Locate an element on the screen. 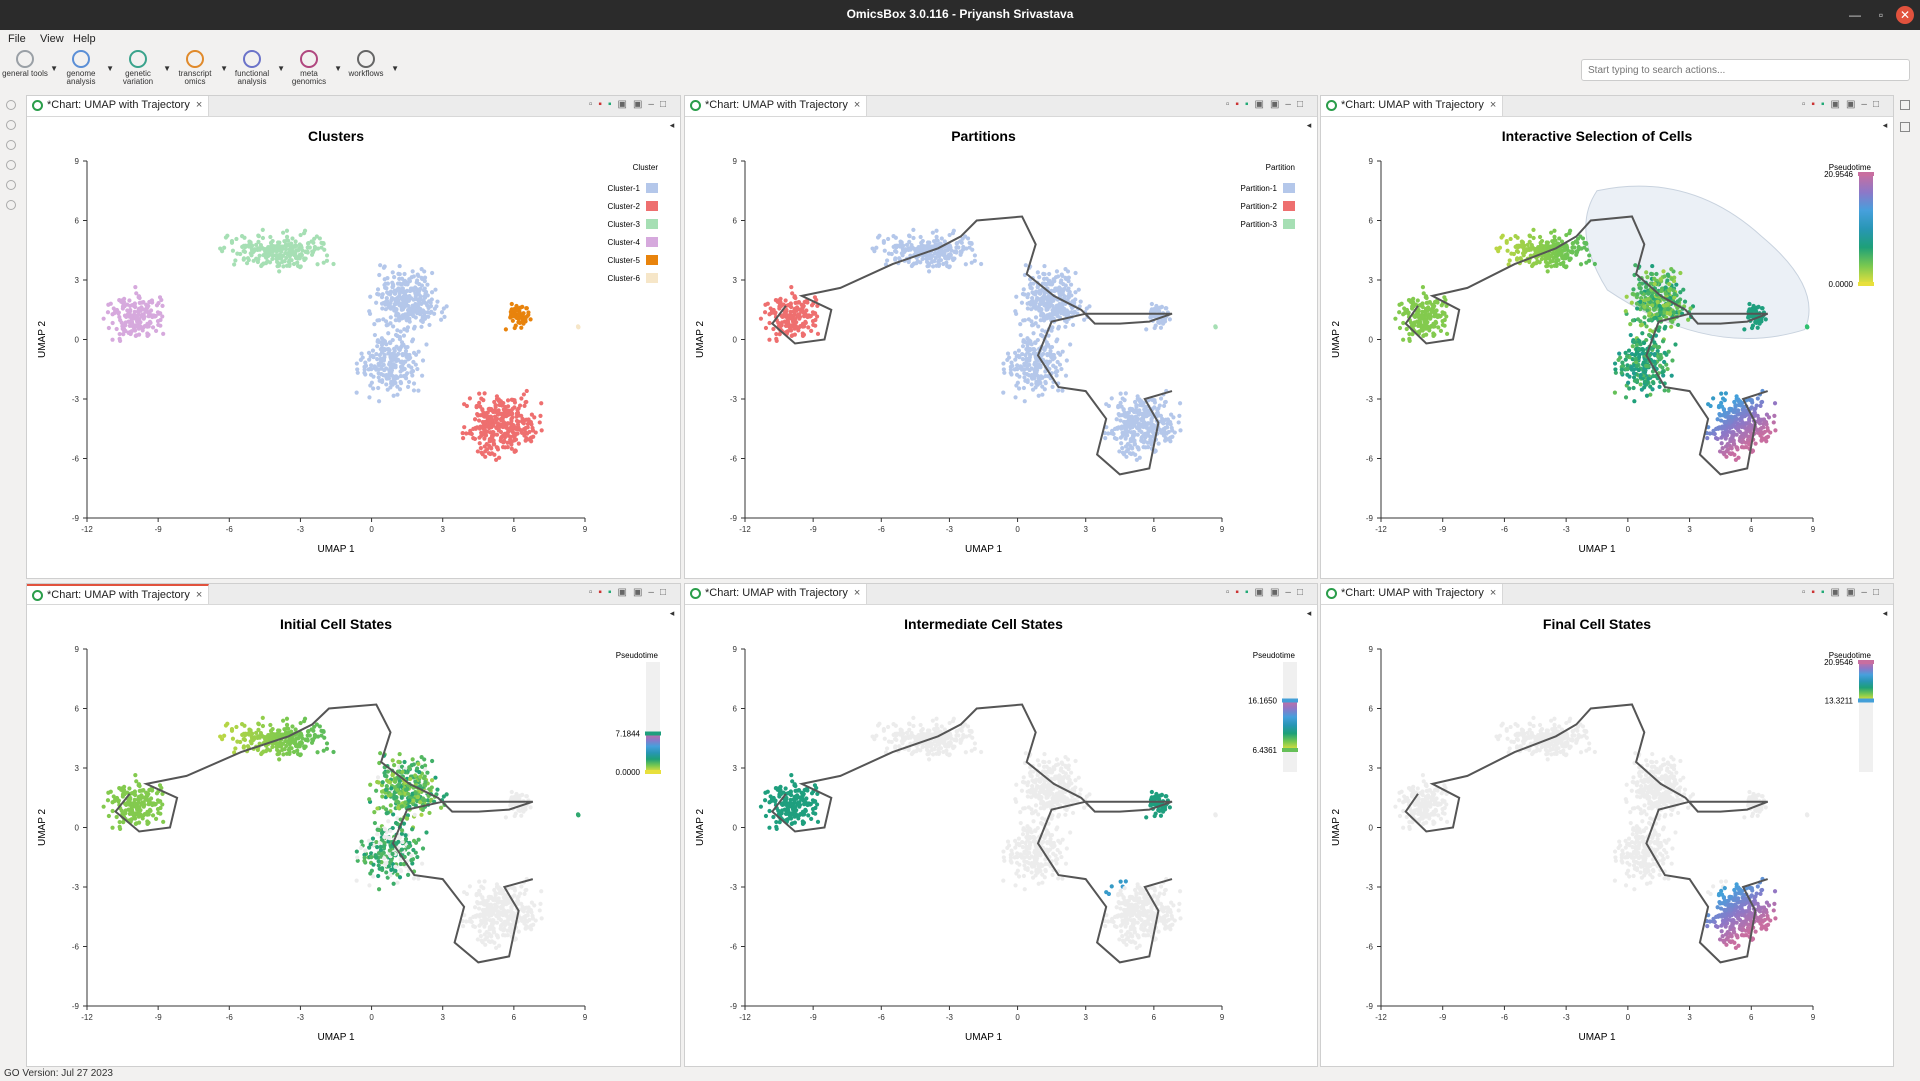  menu-help: Help is located at coordinates (84, 39).